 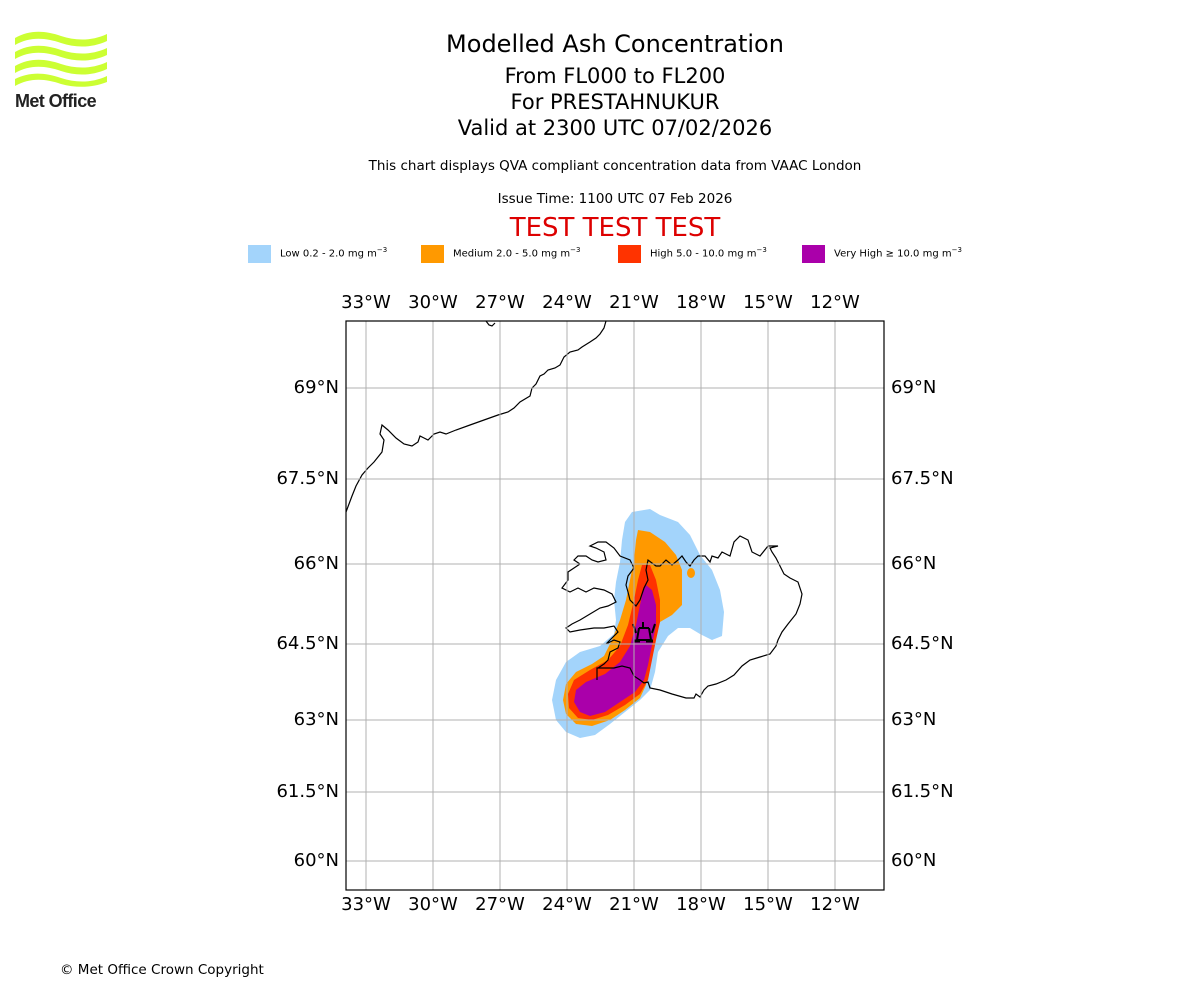 I want to click on lon-tick-label-bottom: 18°W, so click(x=701, y=904).